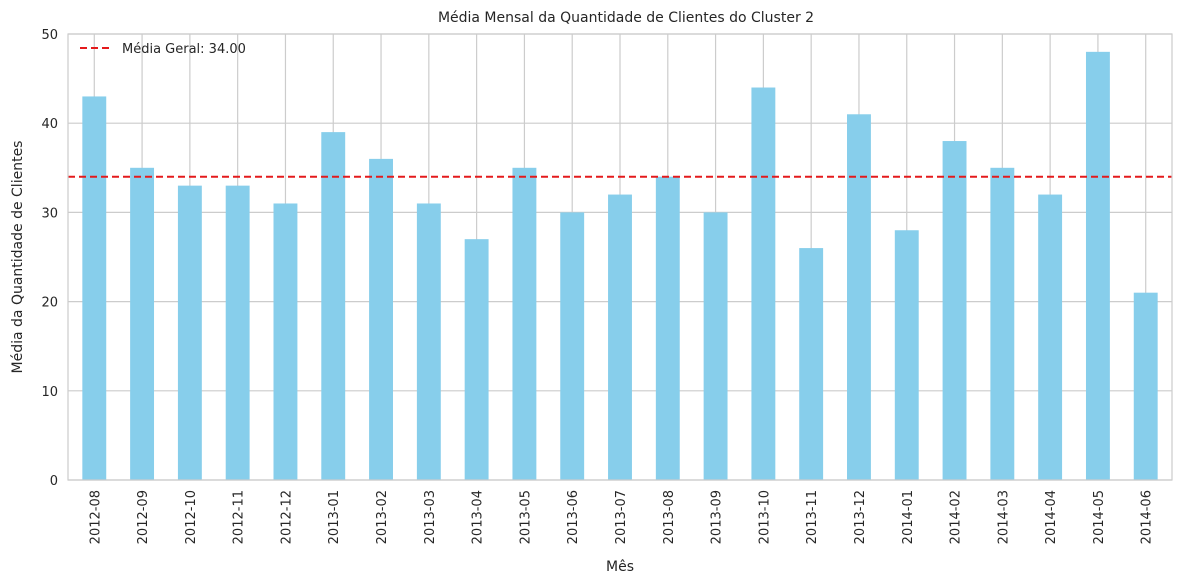 The height and width of the screenshot is (584, 1184). I want to click on x-tick-label: 2014-01, so click(908, 517).